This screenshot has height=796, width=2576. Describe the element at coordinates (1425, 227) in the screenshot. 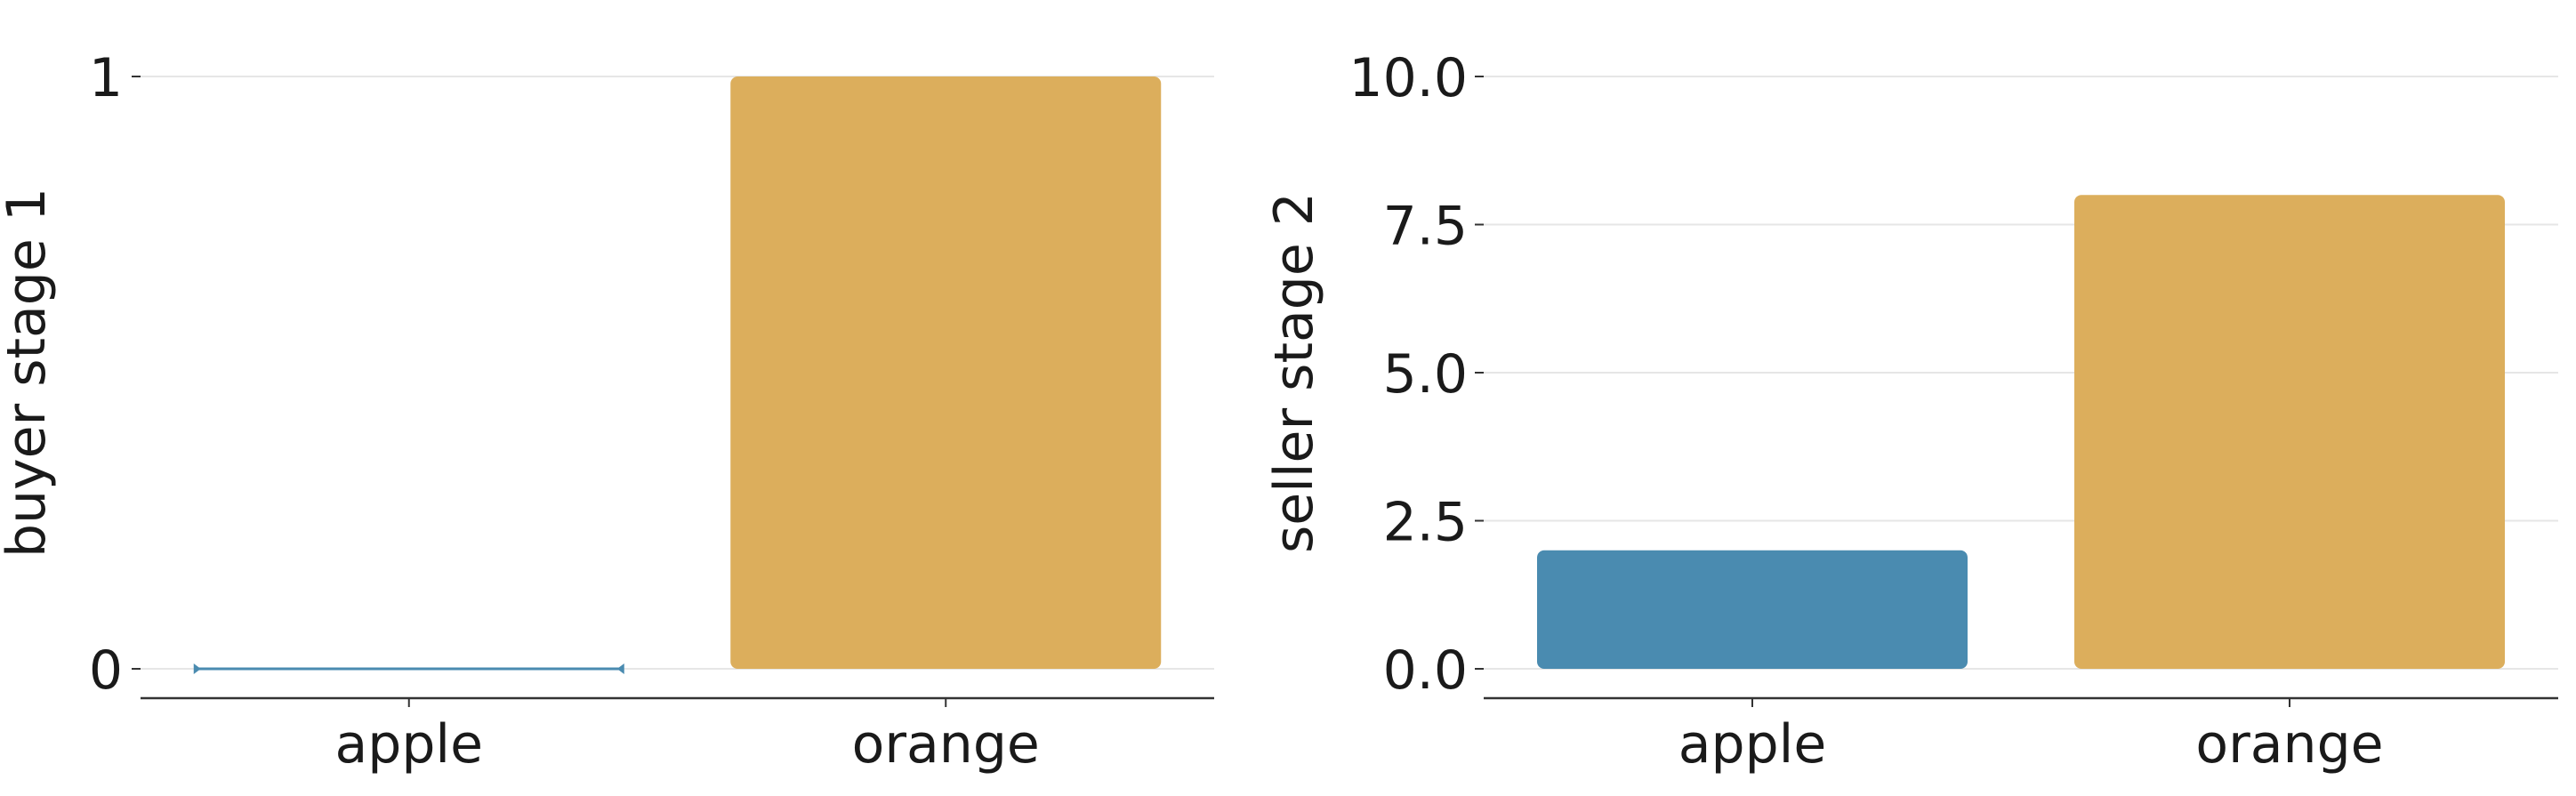

I see `y-tick-label: 7.5` at that location.